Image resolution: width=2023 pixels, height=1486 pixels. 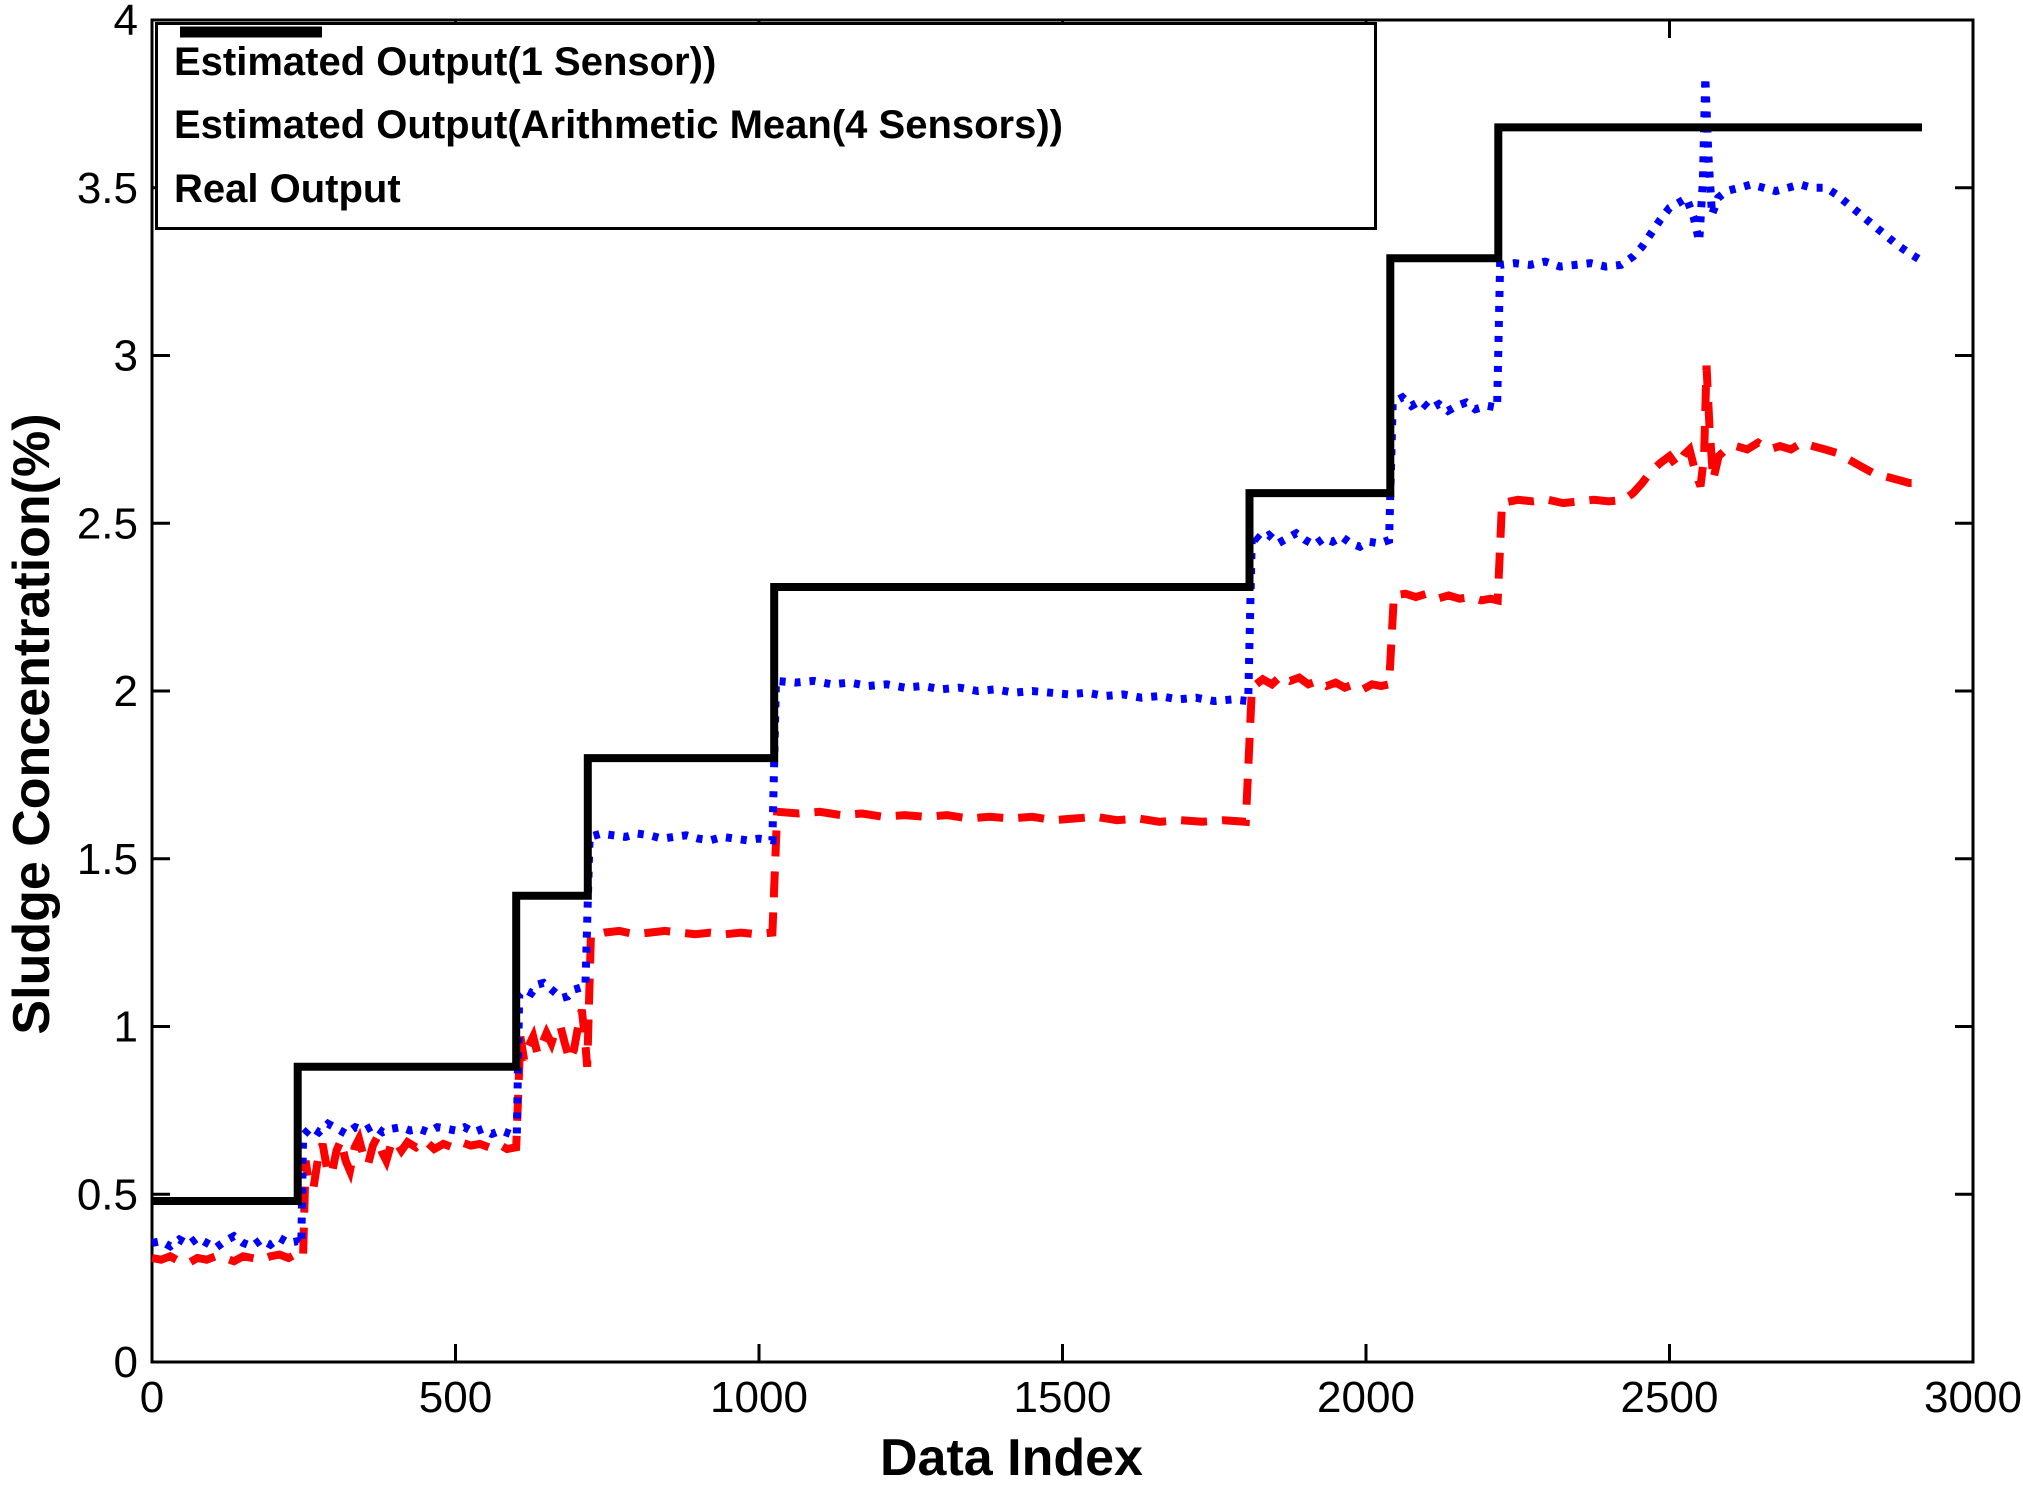 What do you see at coordinates (287, 188) in the screenshot?
I see `legend-label-real: Real Output` at bounding box center [287, 188].